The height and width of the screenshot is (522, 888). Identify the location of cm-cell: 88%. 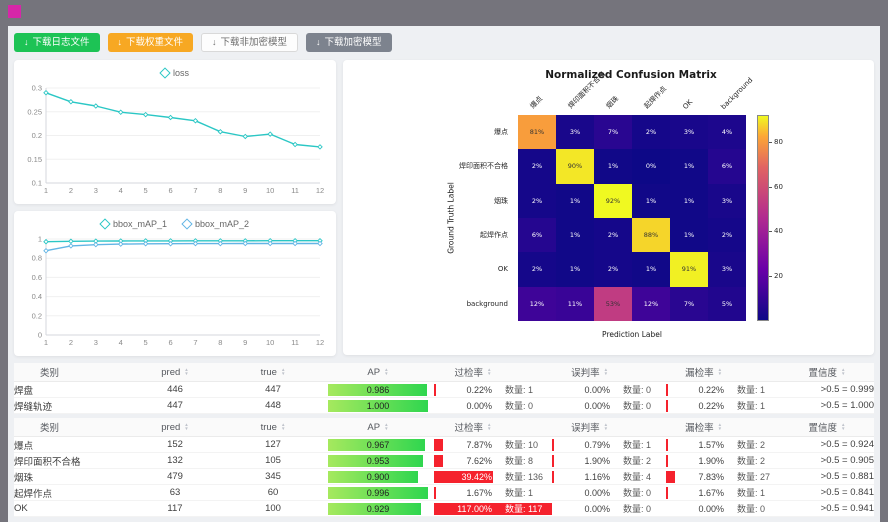
(651, 235).